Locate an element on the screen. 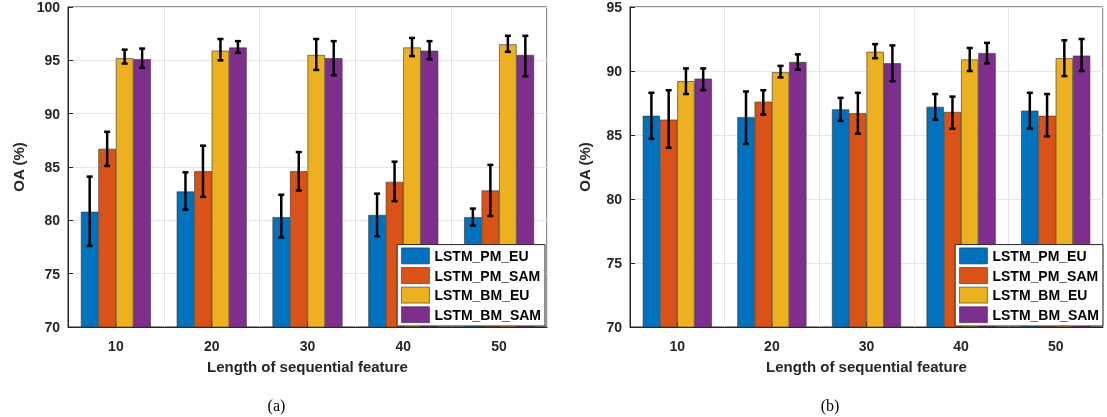 Image resolution: width=1107 pixels, height=417 pixels. y-tick-label: 100 is located at coordinates (48, 7).